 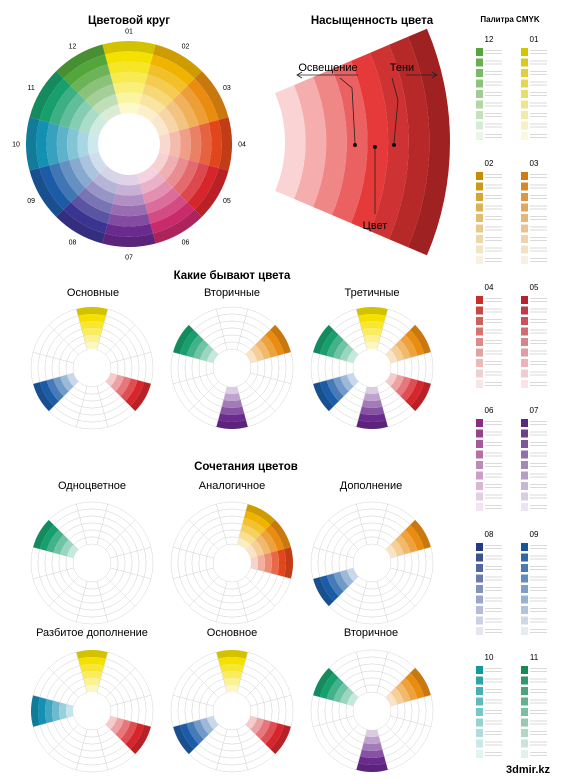 What do you see at coordinates (93, 293) in the screenshot?
I see `primary-label: Основные` at bounding box center [93, 293].